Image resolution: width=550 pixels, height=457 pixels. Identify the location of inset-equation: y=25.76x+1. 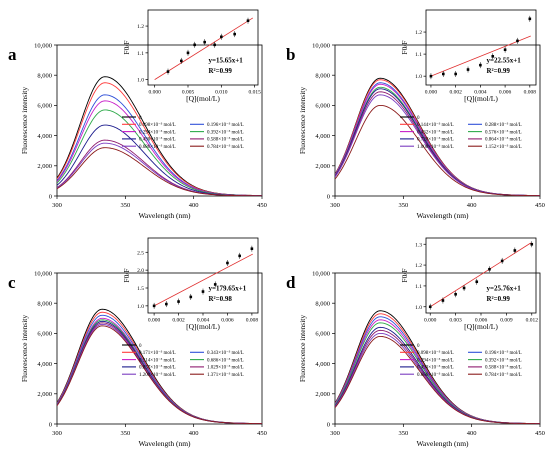
(504, 289).